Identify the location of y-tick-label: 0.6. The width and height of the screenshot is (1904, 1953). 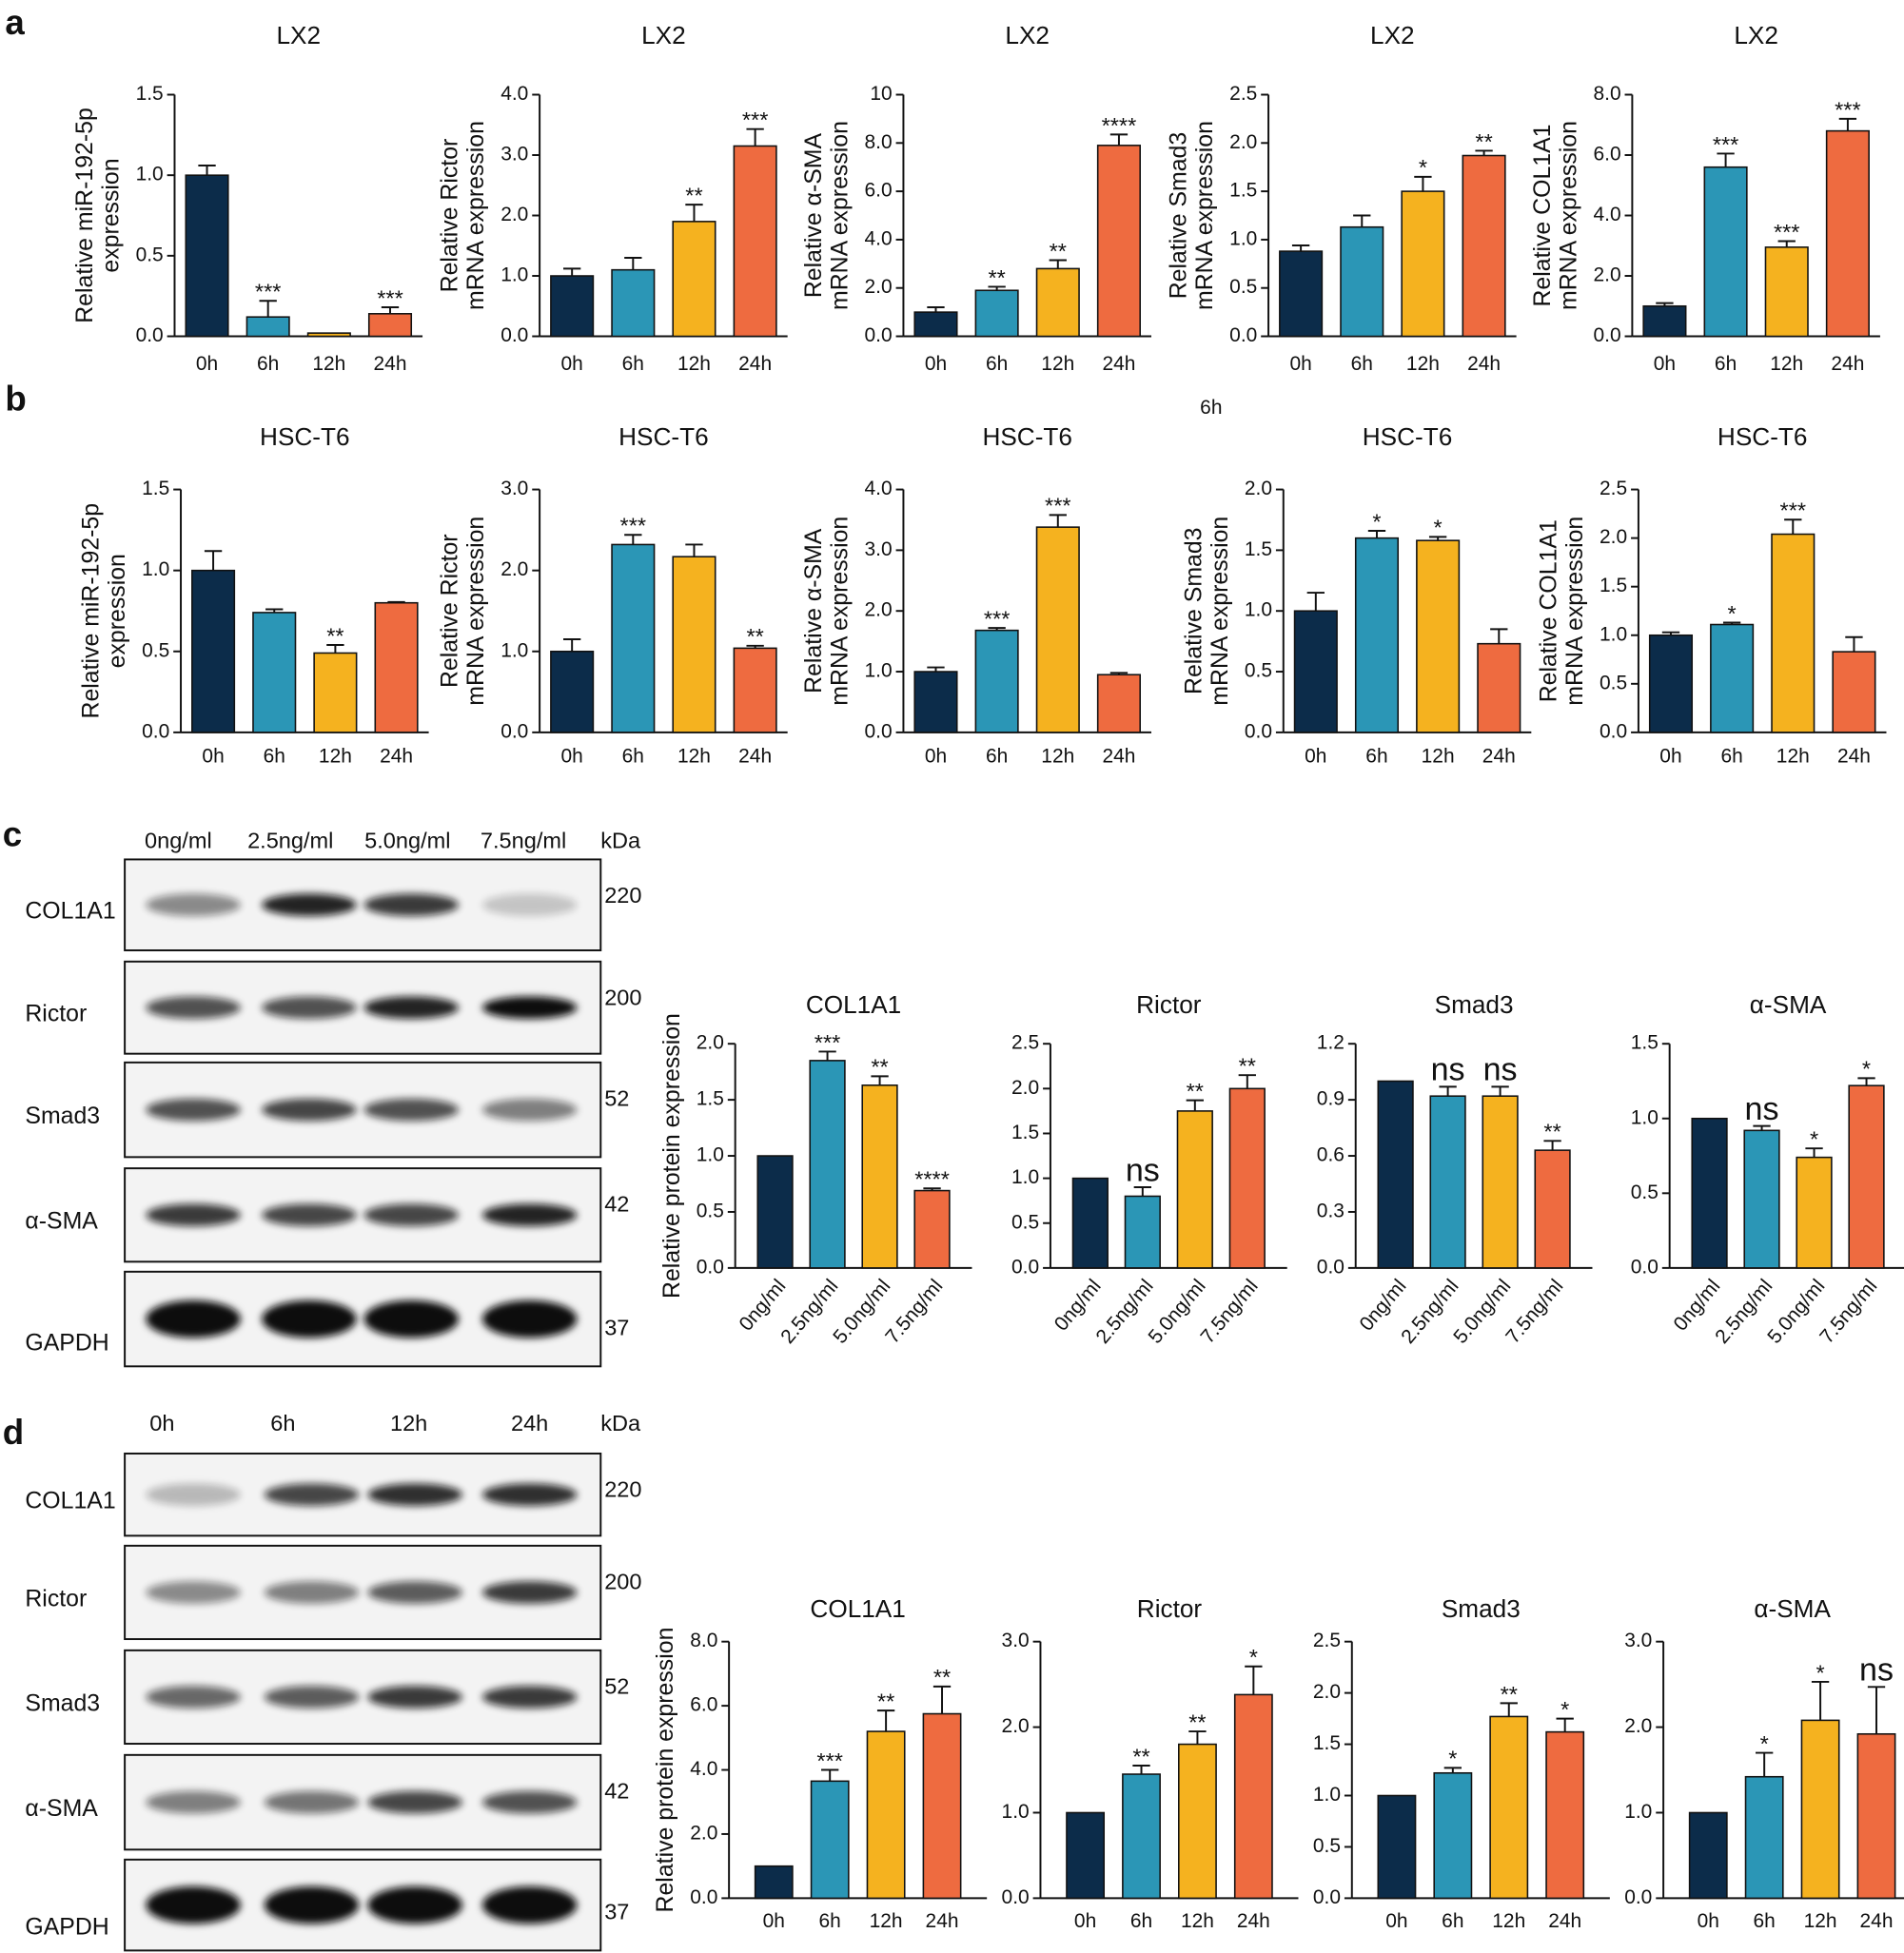
(1331, 1155).